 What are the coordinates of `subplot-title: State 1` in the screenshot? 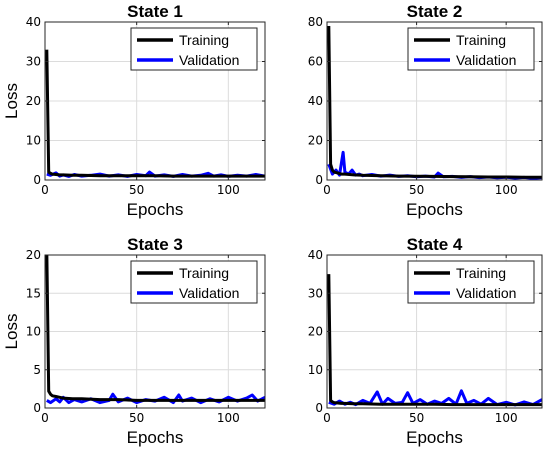 It's located at (155, 11).